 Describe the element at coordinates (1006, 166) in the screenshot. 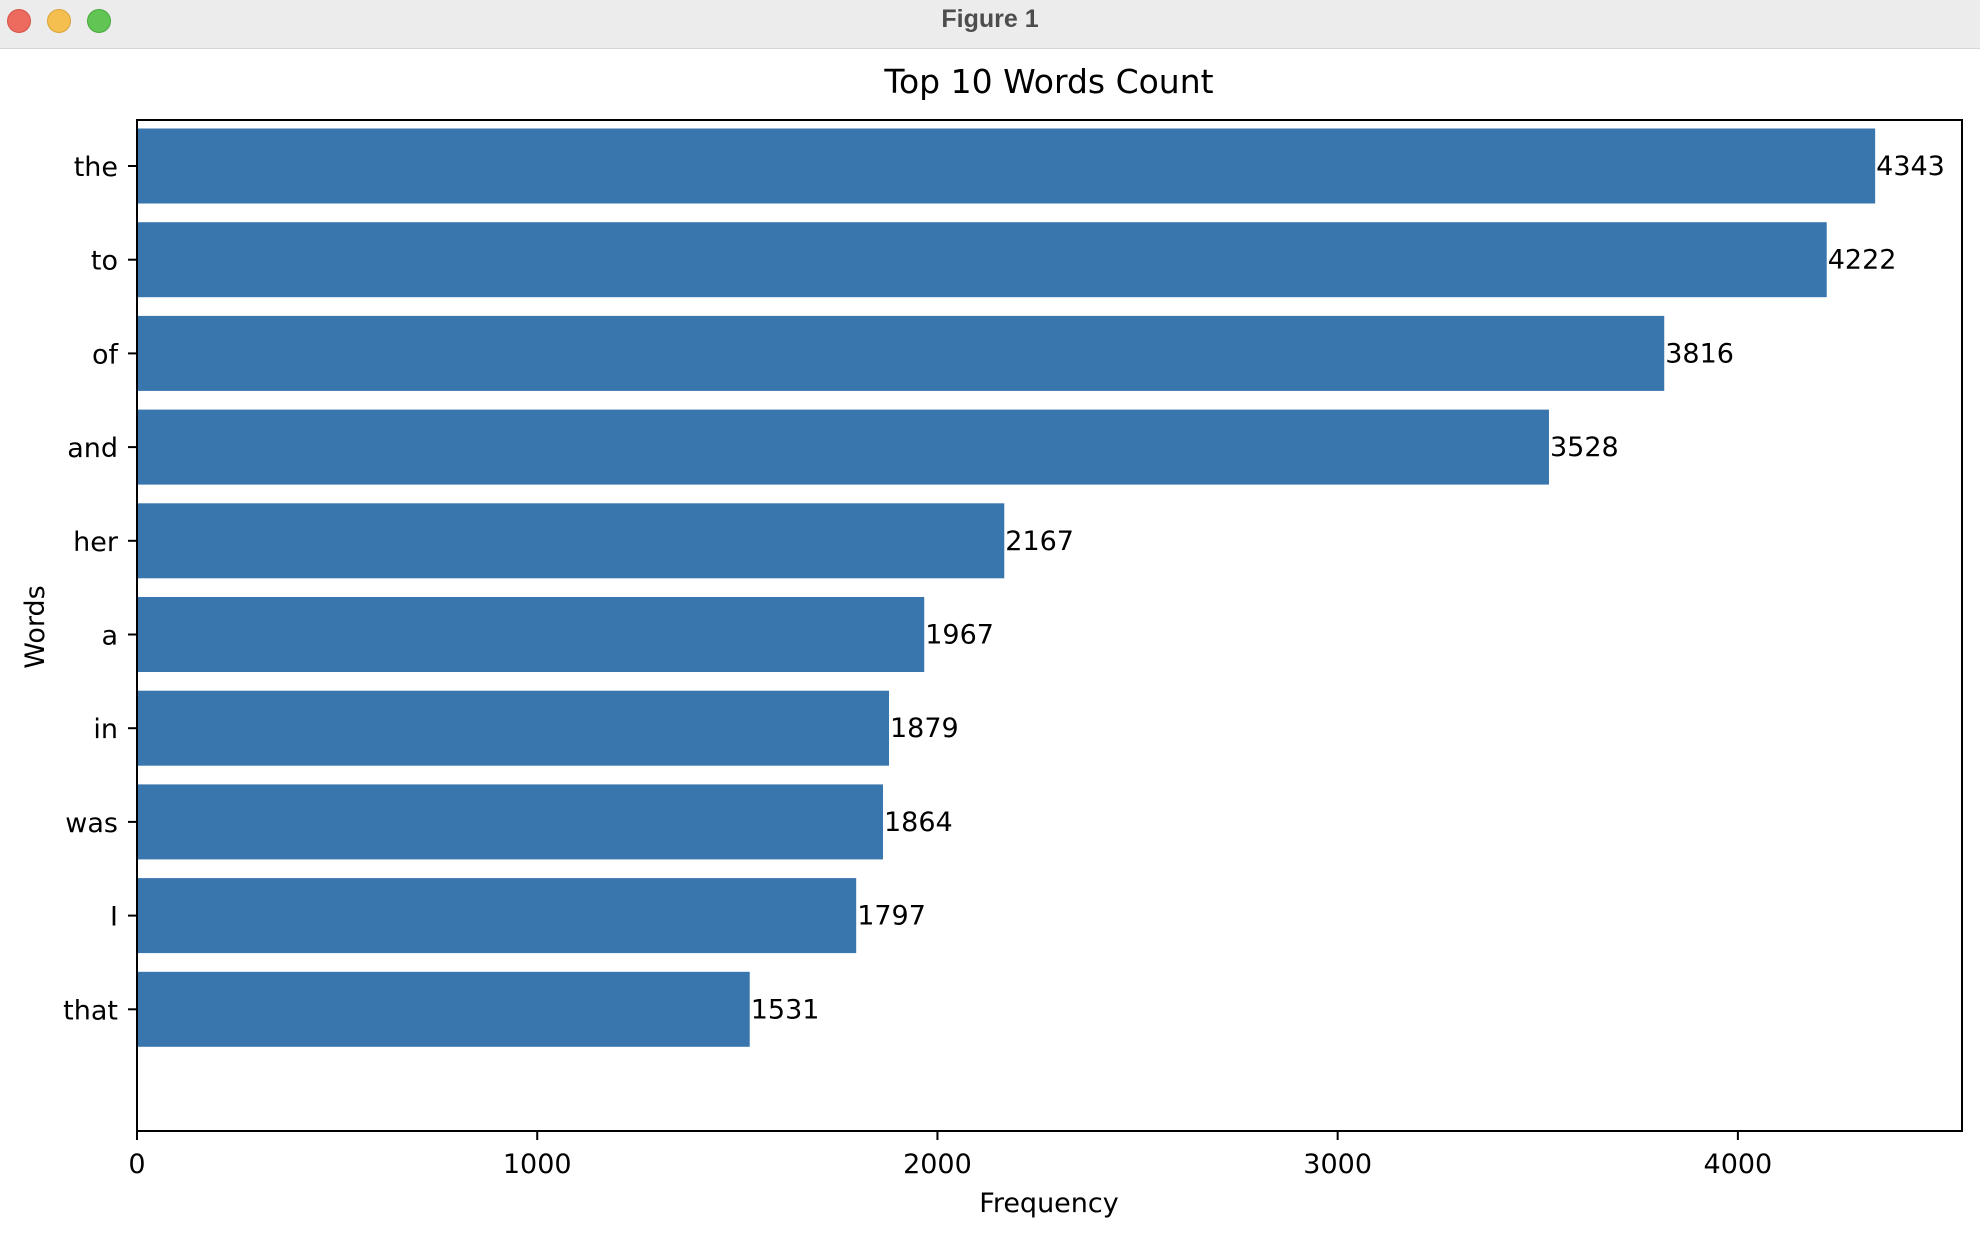

I see `bar-the` at that location.